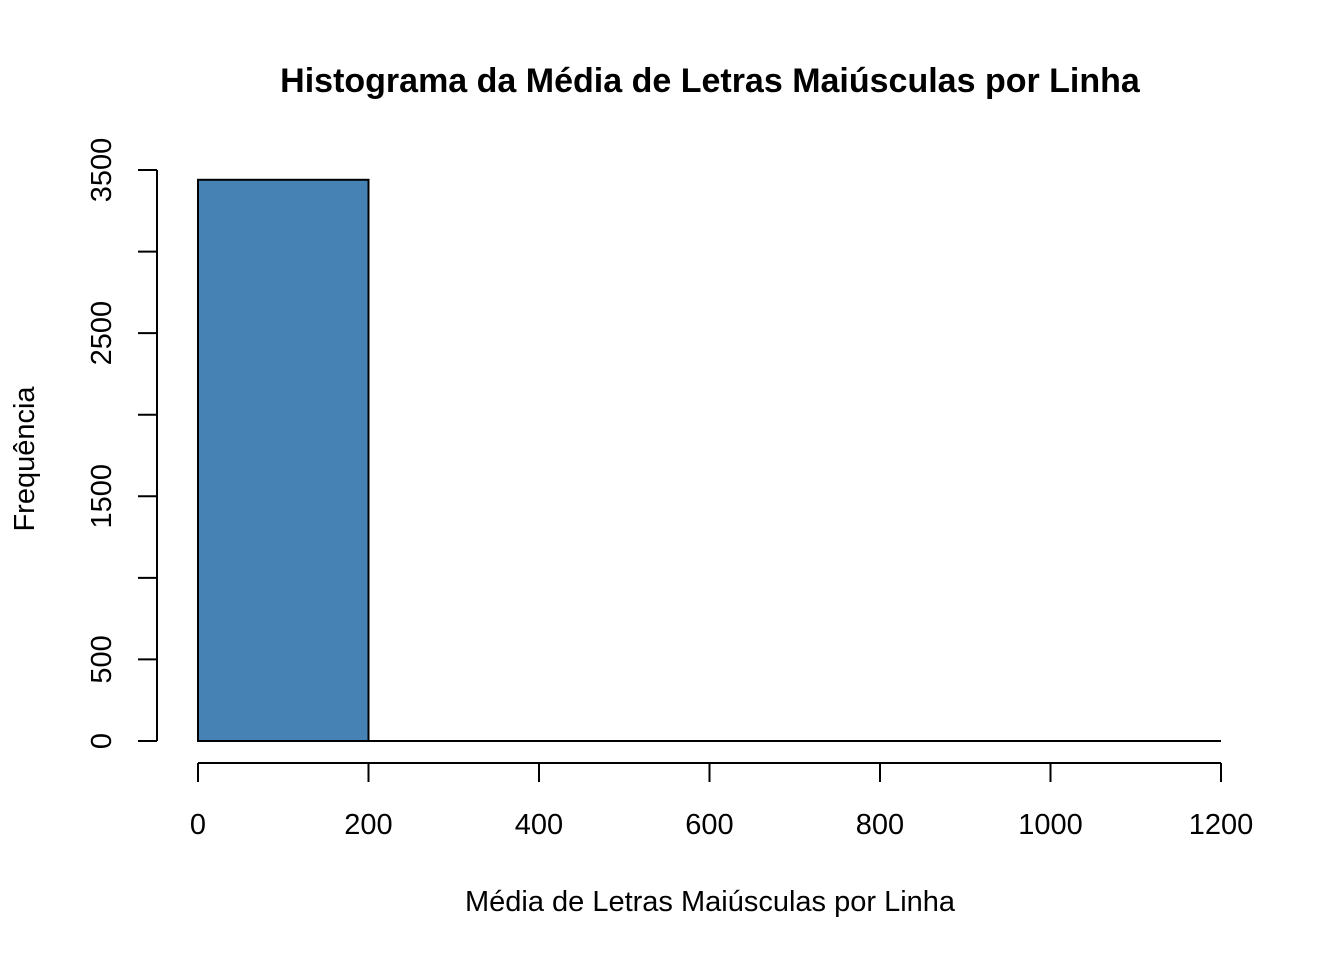 The width and height of the screenshot is (1344, 960). What do you see at coordinates (368, 825) in the screenshot?
I see `x-tick-label-1: 200` at bounding box center [368, 825].